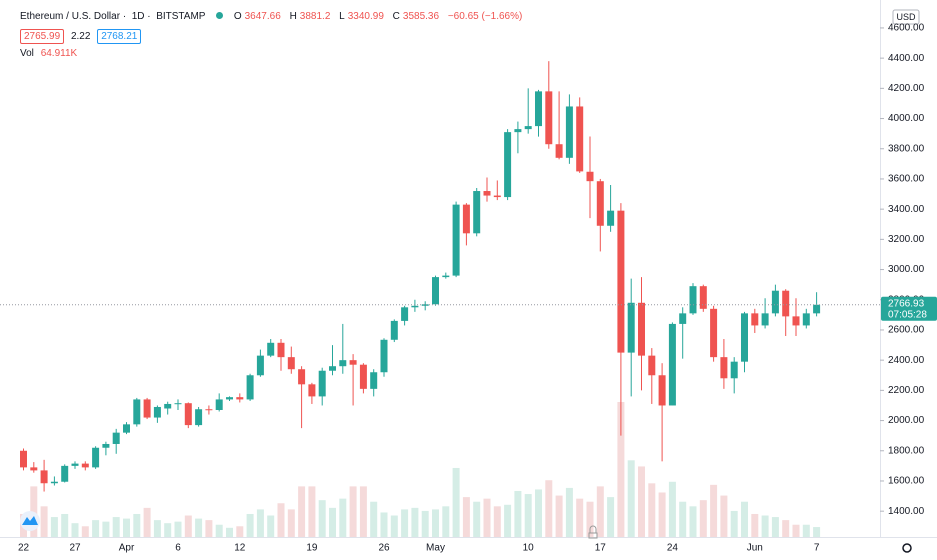 The image size is (937, 560). I want to click on currency-label: USD, so click(906, 17).